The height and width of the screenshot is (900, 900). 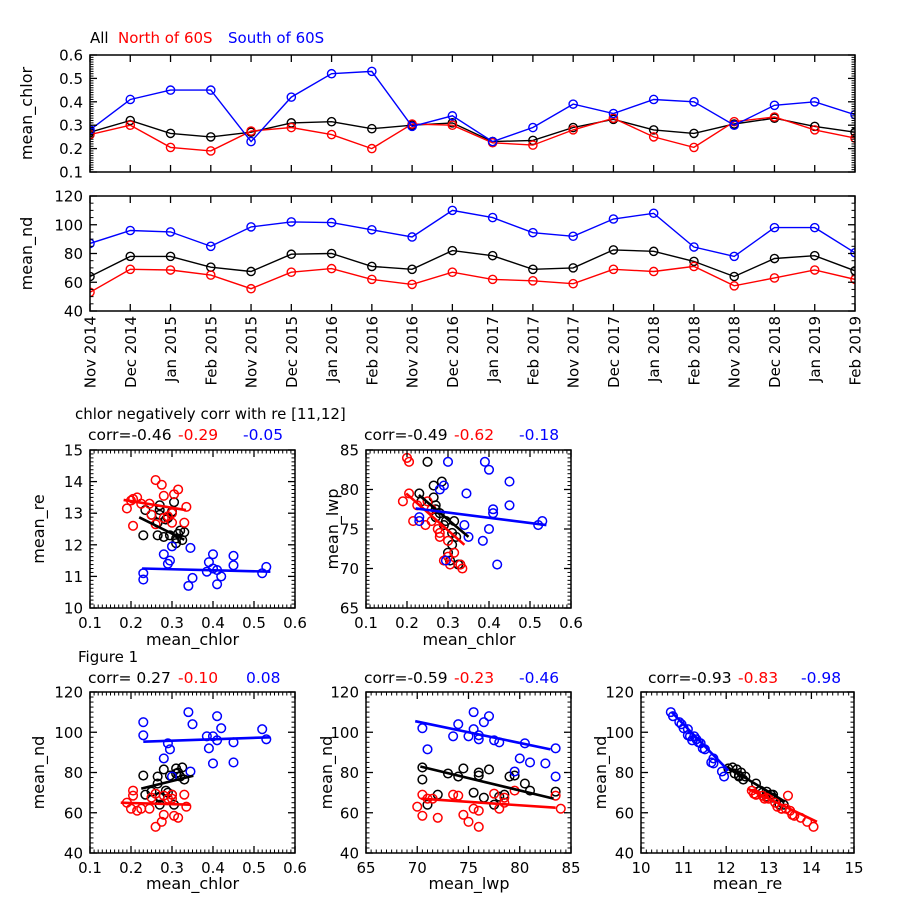 What do you see at coordinates (131, 352) in the screenshot?
I see `month-tick-label: Dec 2014` at bounding box center [131, 352].